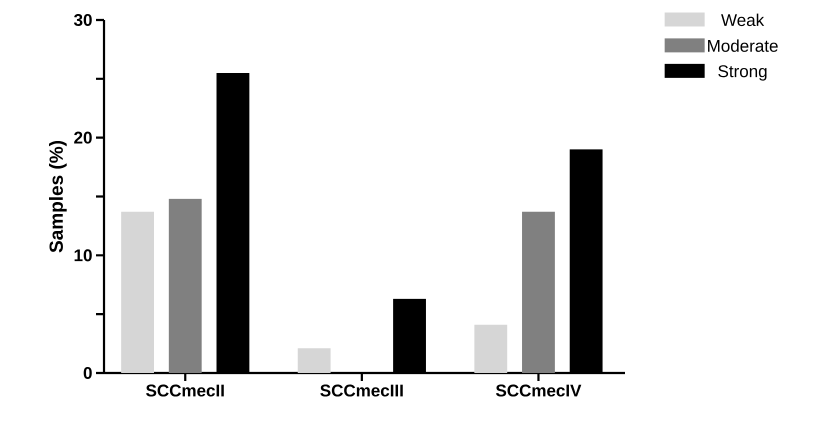 The width and height of the screenshot is (836, 423). I want to click on x-tick-label: SCCmecII, so click(185, 390).